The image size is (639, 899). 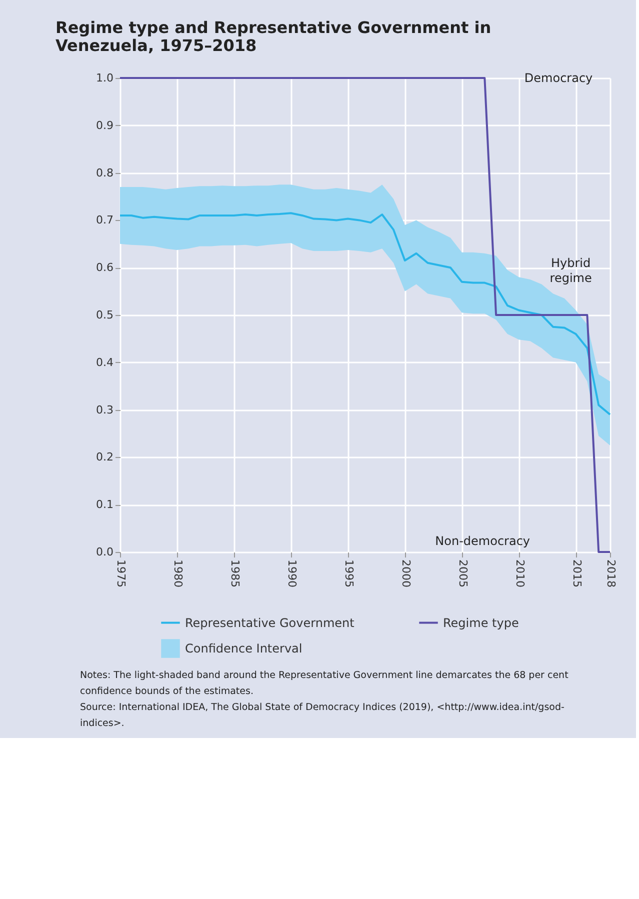 I want to click on x-tick-label: 2000, so click(x=405, y=574).